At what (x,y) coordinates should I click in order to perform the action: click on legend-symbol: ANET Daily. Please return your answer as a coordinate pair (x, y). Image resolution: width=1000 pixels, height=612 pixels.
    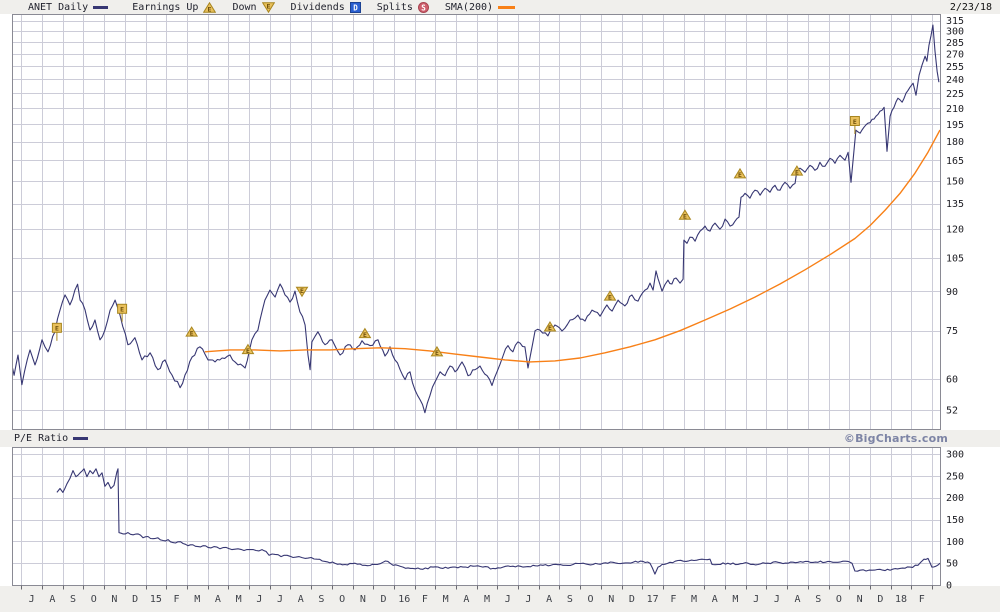
    Looking at the image, I should click on (68, 7).